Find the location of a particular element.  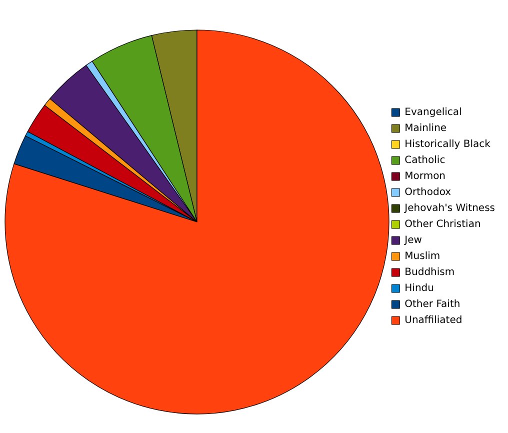

legend-label: Catholic is located at coordinates (425, 160).